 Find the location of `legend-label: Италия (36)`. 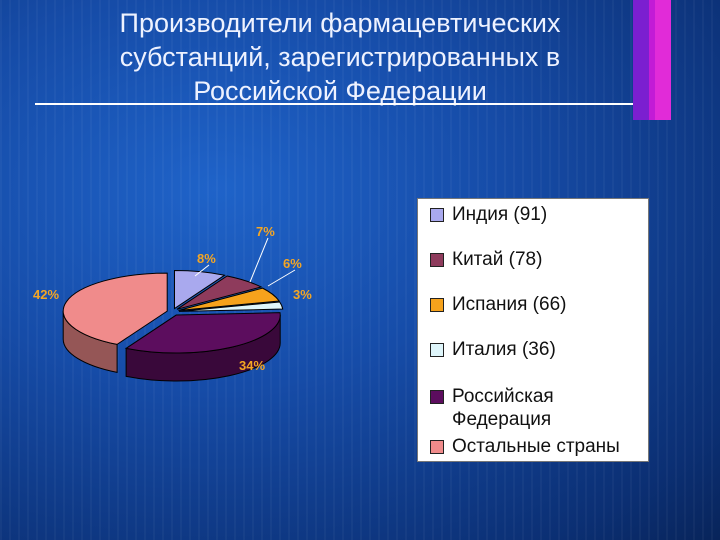

legend-label: Италия (36) is located at coordinates (504, 349).